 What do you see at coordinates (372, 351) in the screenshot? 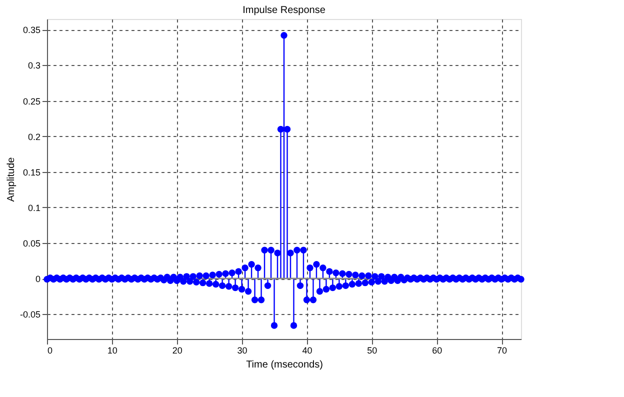
I see `x-tick-label: 50` at bounding box center [372, 351].